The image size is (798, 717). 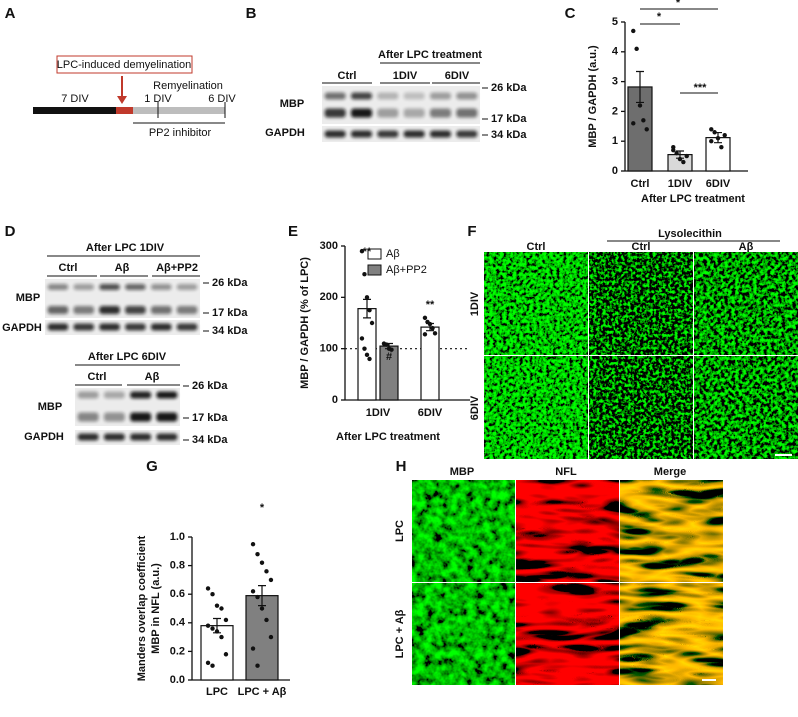 I want to click on panel-label: H, so click(x=401, y=466).